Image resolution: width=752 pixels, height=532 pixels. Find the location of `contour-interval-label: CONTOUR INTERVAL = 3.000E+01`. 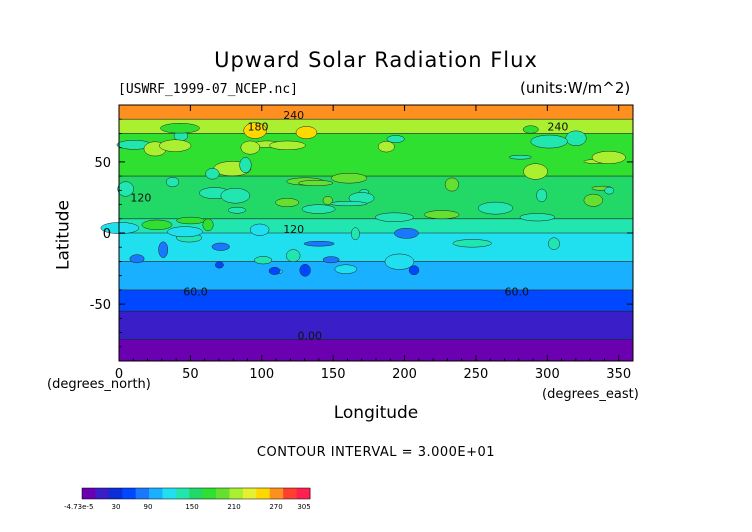

contour-interval-label: CONTOUR INTERVAL = 3.000E+01 is located at coordinates (376, 452).